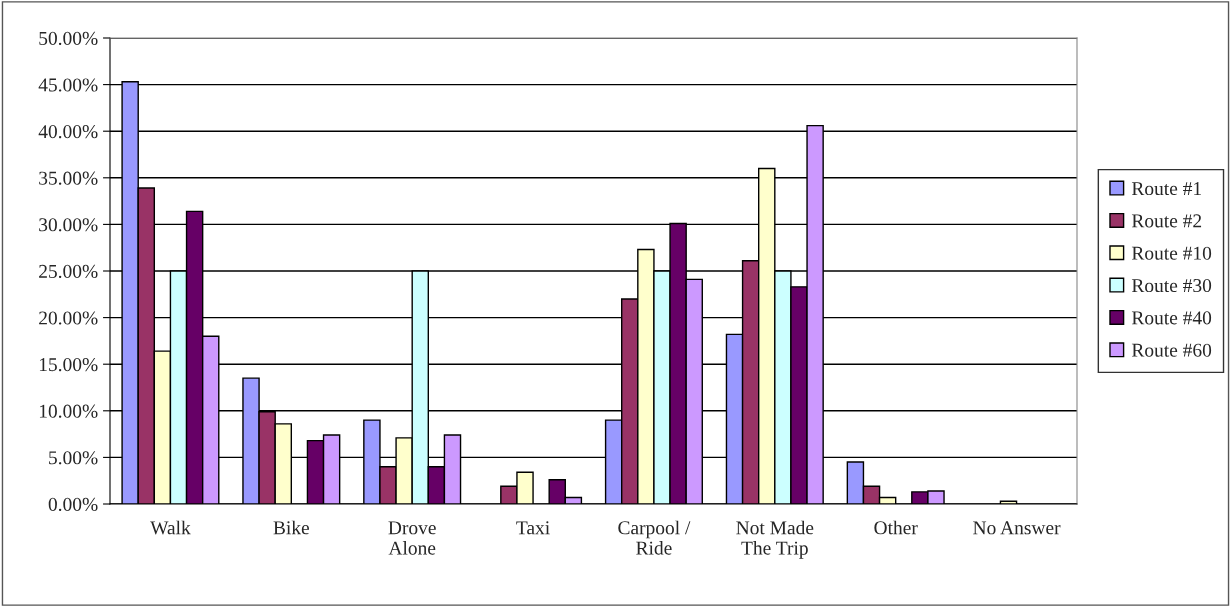  I want to click on x-tick-label: Carpool / Ride, so click(654, 537).